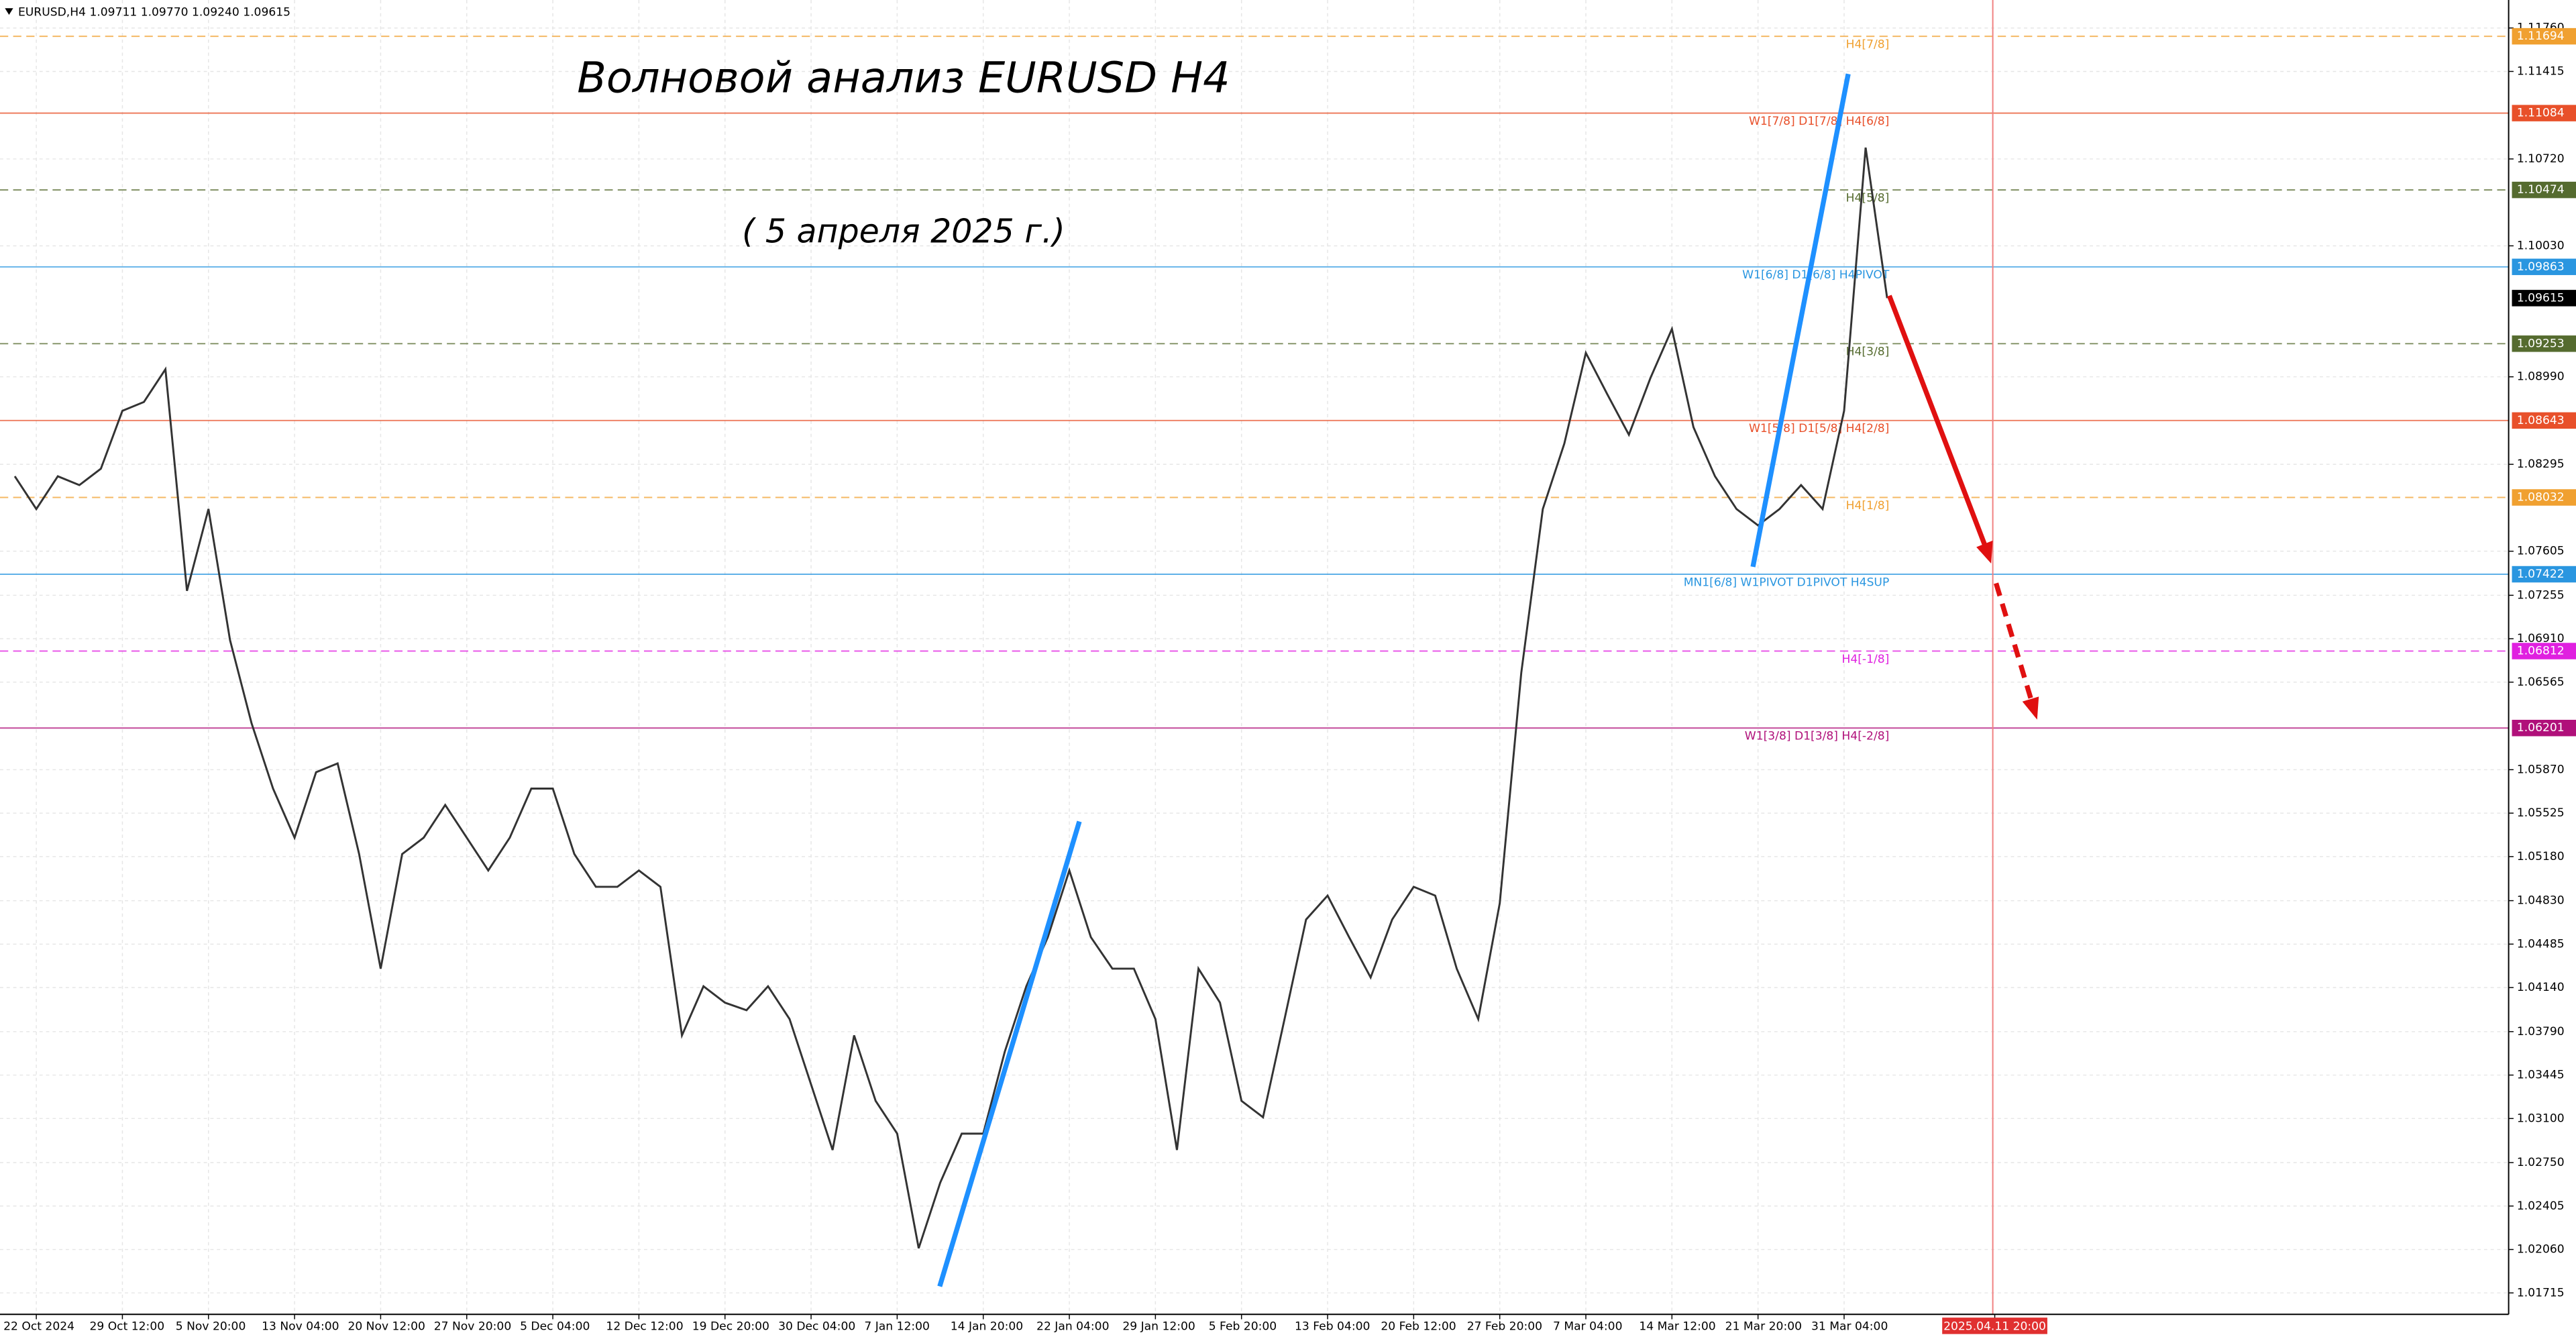 The height and width of the screenshot is (1339, 2576). I want to click on y-tick-label: 1.04140, so click(2541, 987).